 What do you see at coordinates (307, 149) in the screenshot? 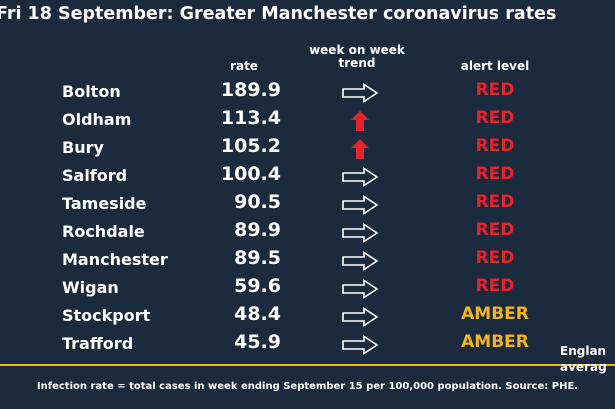
I see `table-row: Bury 105.2 RED` at bounding box center [307, 149].